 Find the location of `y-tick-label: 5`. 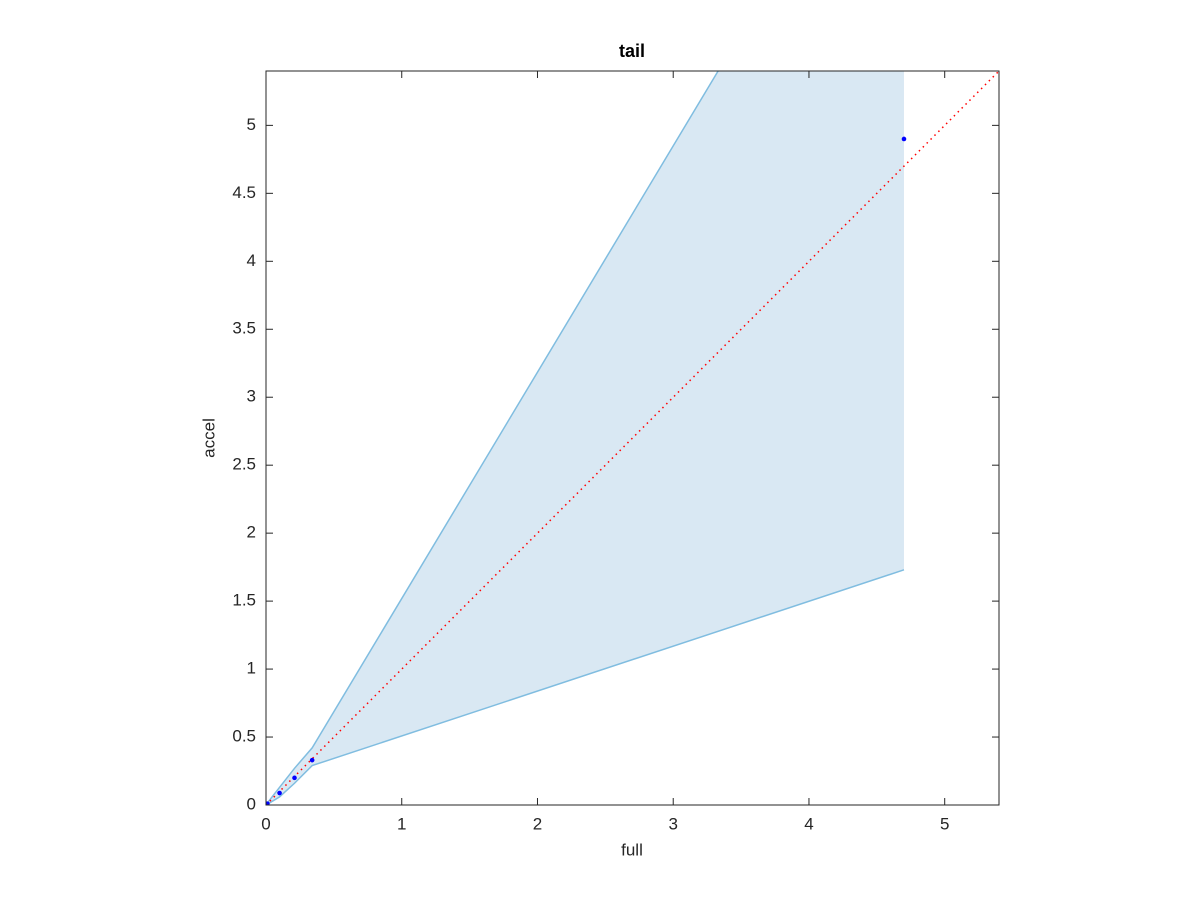

y-tick-label: 5 is located at coordinates (251, 124).